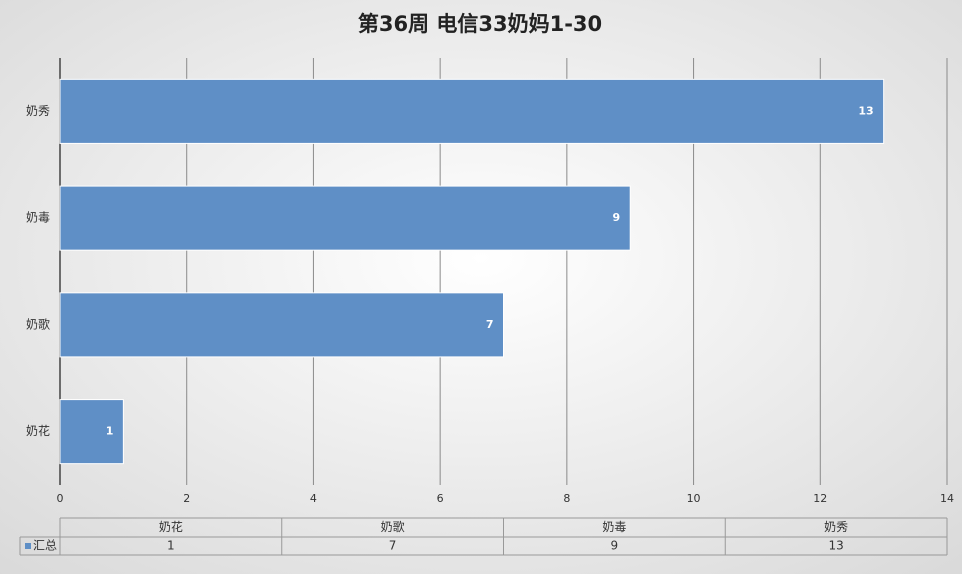 The width and height of the screenshot is (962, 574). I want to click on x-tick-label: 14, so click(947, 498).